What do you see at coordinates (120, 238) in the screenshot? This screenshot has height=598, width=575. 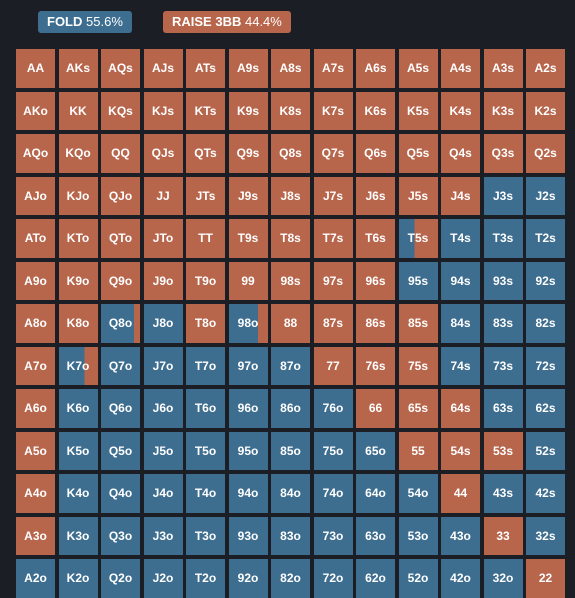 I see `hand-cell: QTo` at bounding box center [120, 238].